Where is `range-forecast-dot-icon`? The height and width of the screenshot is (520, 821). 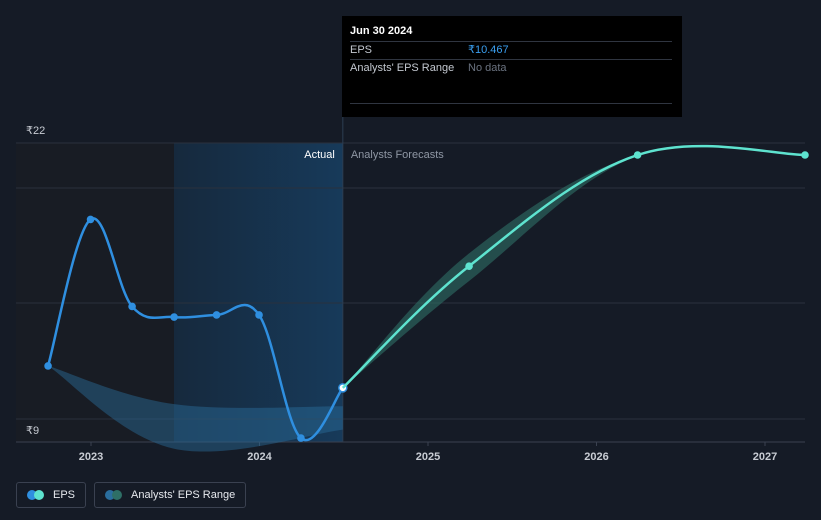
range-forecast-dot-icon is located at coordinates (117, 495).